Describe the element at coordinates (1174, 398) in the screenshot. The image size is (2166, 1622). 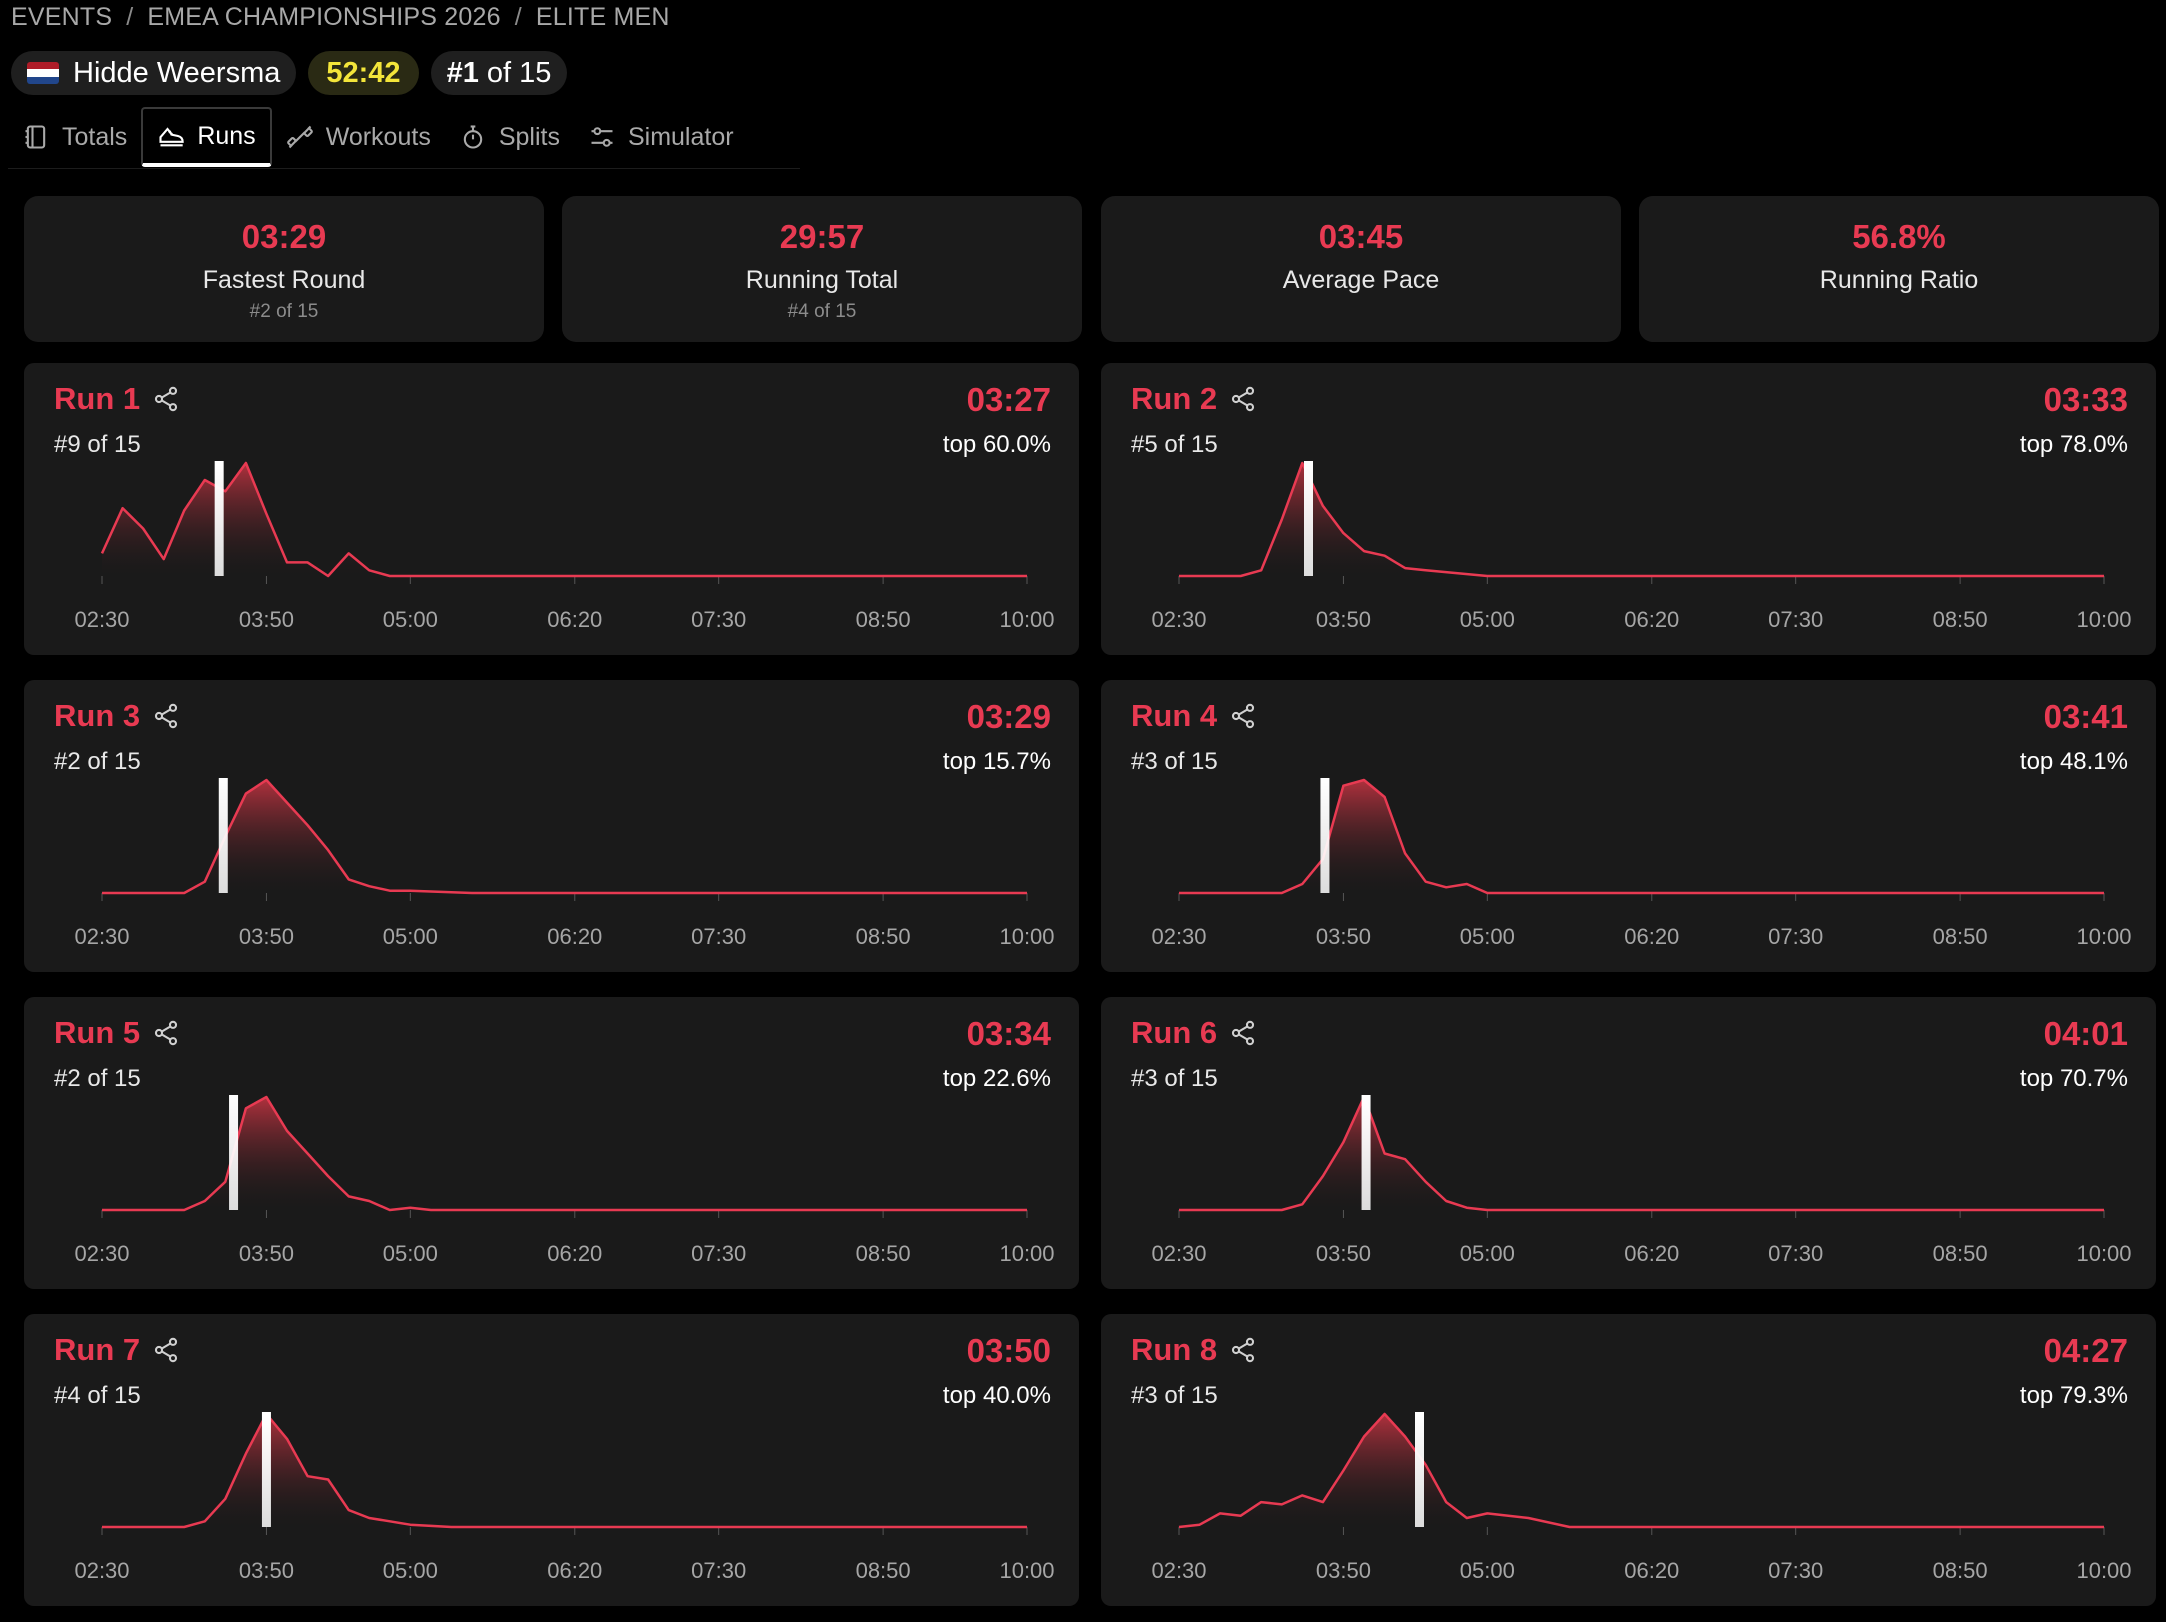
I see `run-title: Run 2` at that location.